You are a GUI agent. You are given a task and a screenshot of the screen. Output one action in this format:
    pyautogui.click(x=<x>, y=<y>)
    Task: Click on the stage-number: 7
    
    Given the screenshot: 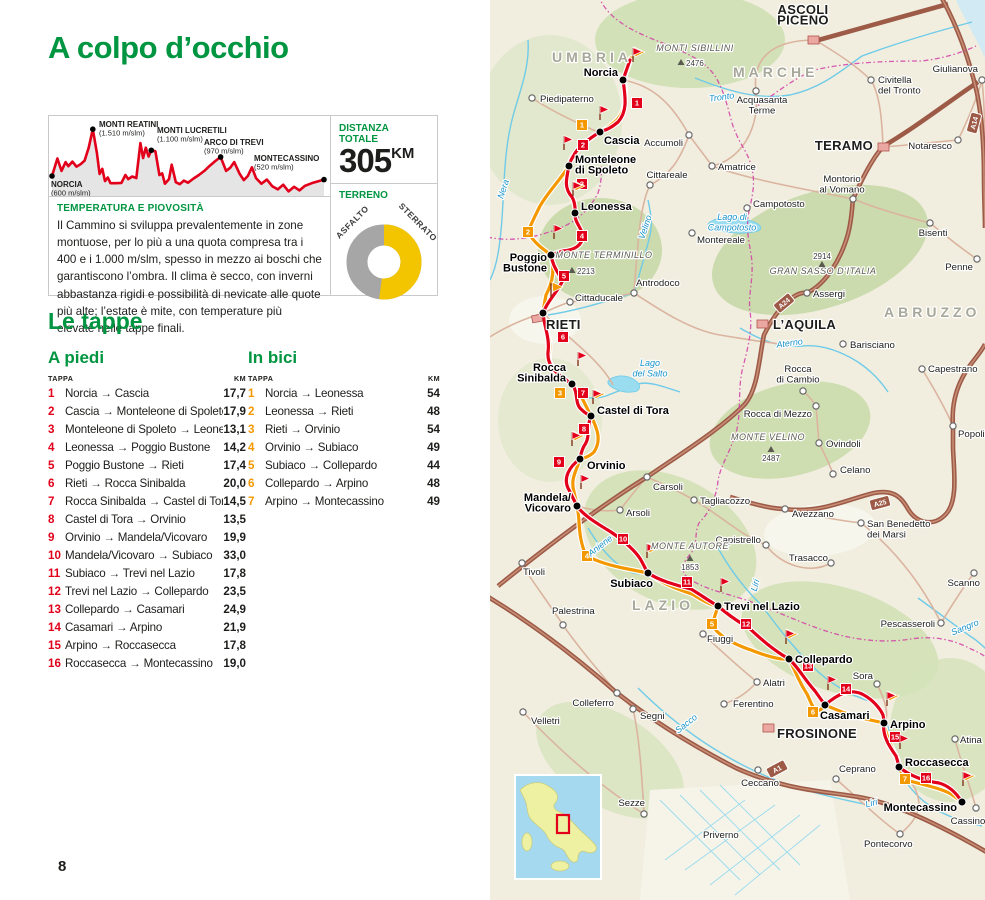 What is the action you would take?
    pyautogui.click(x=51, y=501)
    